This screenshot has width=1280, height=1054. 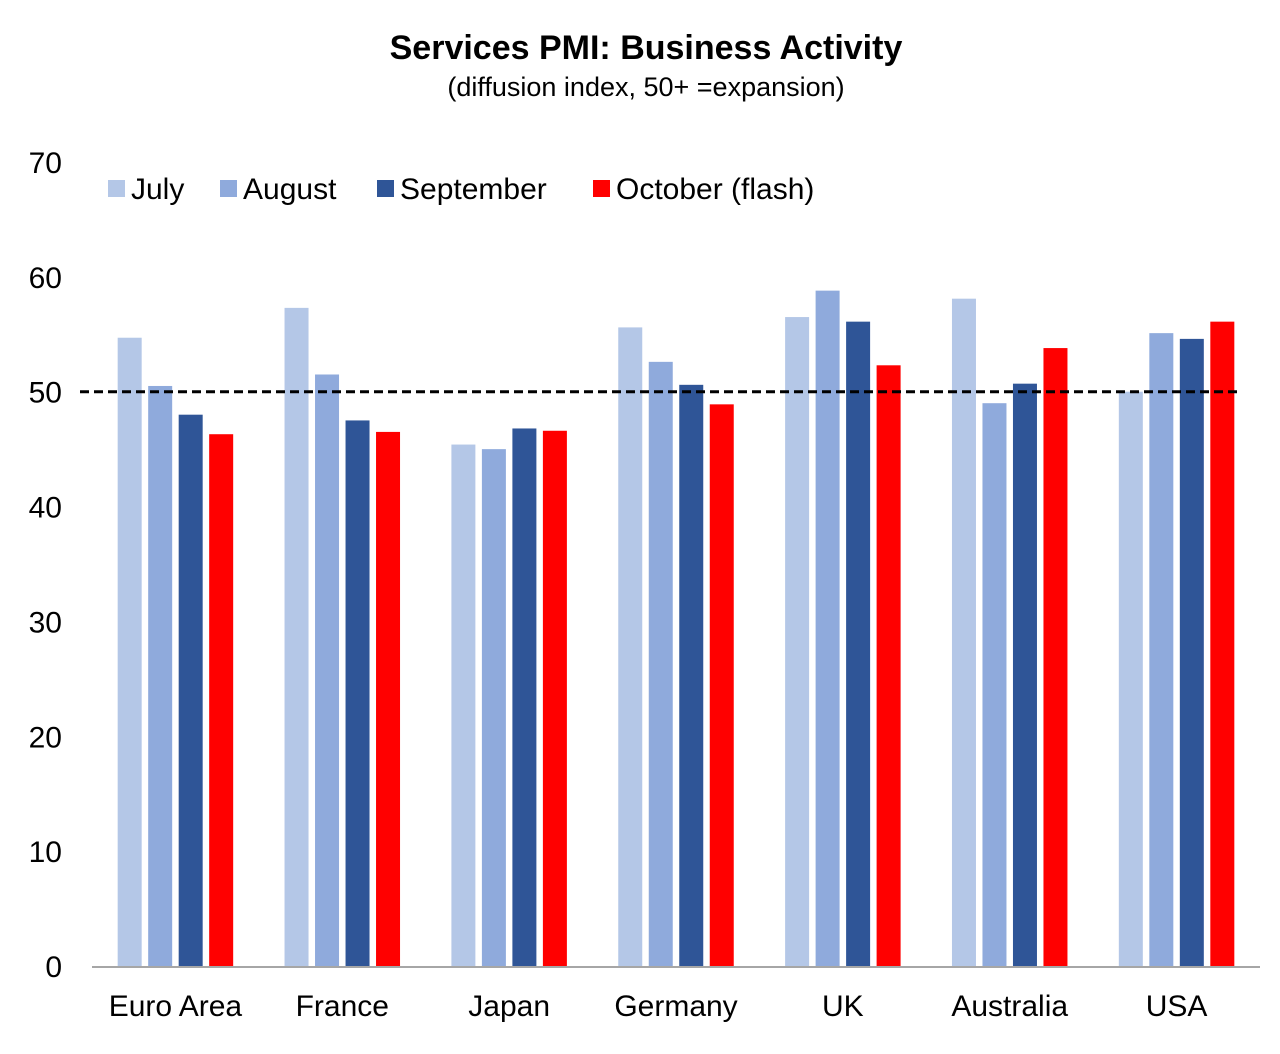 I want to click on category-label: USA, so click(x=1177, y=1006).